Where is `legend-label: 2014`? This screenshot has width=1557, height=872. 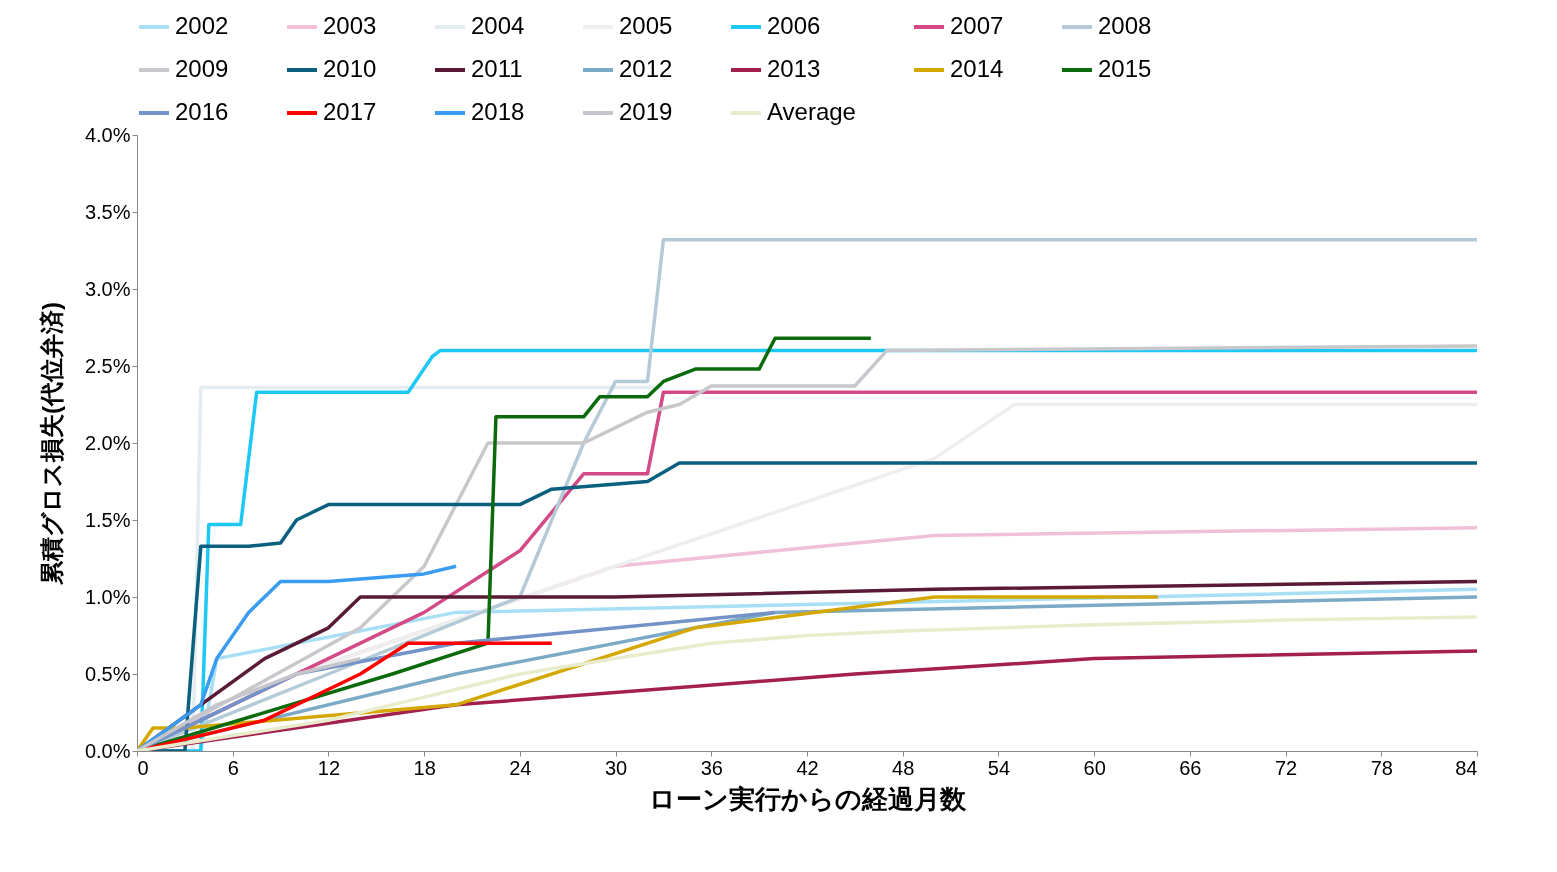 legend-label: 2014 is located at coordinates (977, 68).